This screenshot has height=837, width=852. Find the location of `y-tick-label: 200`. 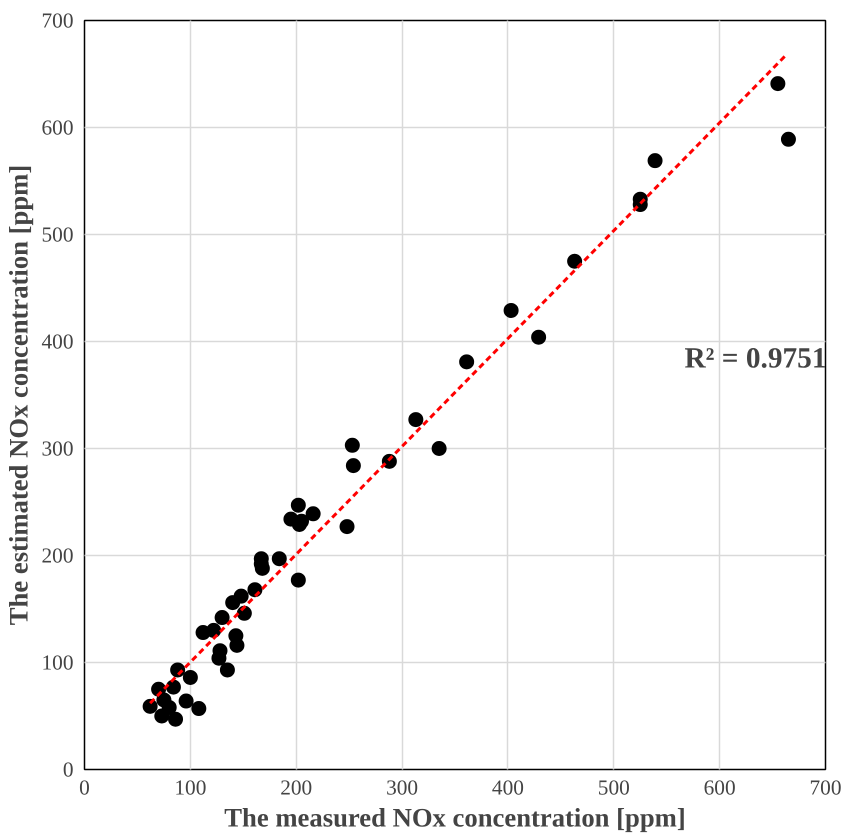

y-tick-label: 200 is located at coordinates (58, 556).